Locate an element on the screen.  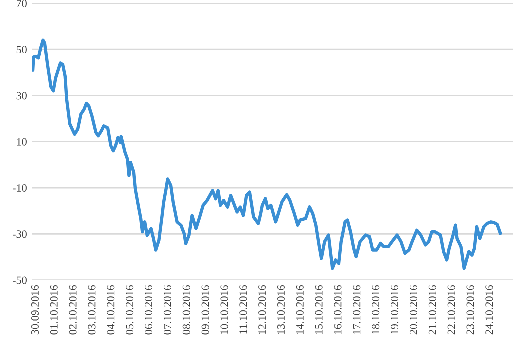
x-tick-label: 08.10.2016 is located at coordinates (186, 310).